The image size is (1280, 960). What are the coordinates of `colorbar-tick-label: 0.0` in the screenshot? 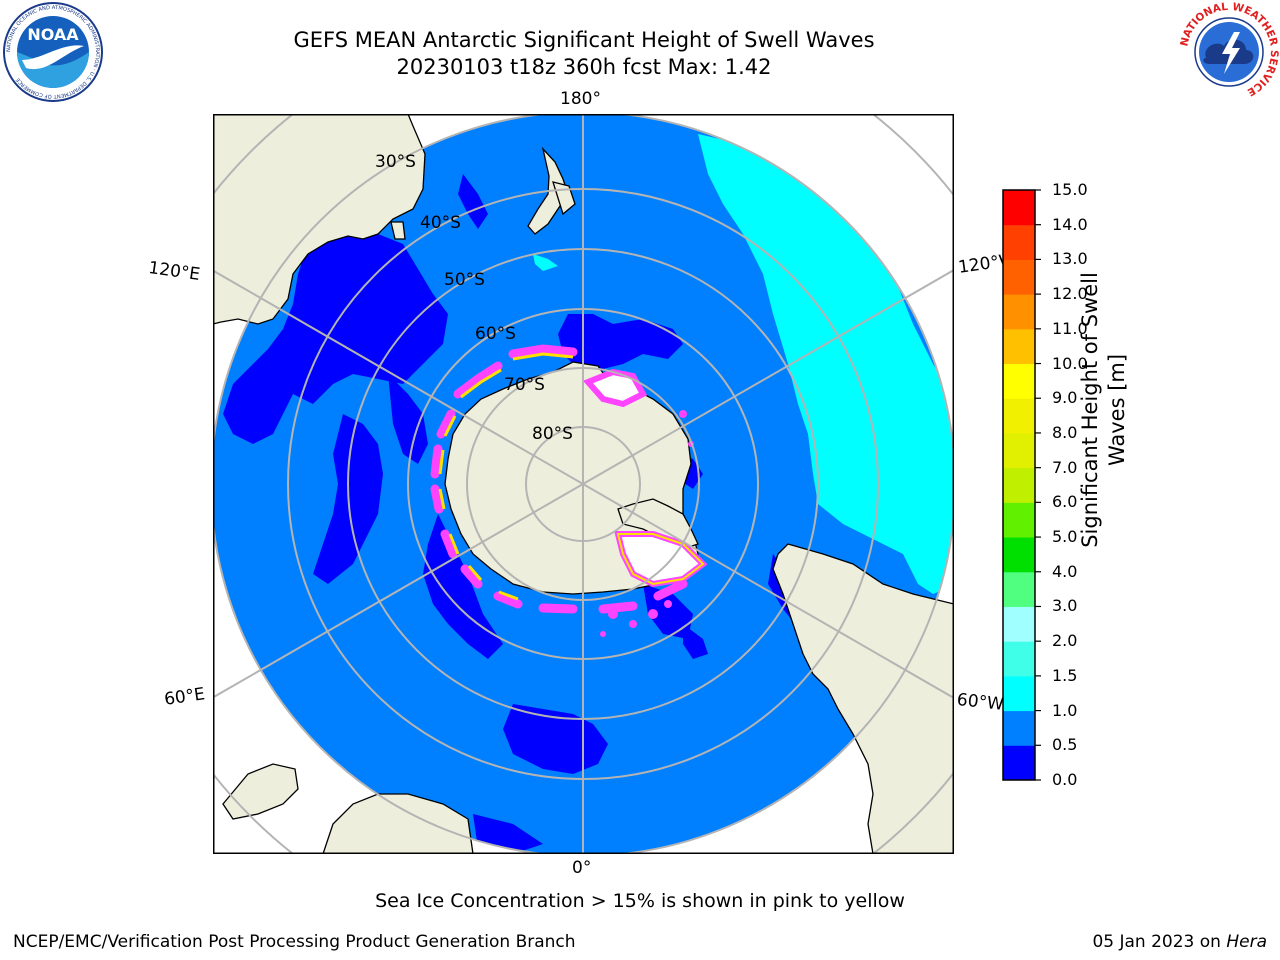 It's located at (1065, 779).